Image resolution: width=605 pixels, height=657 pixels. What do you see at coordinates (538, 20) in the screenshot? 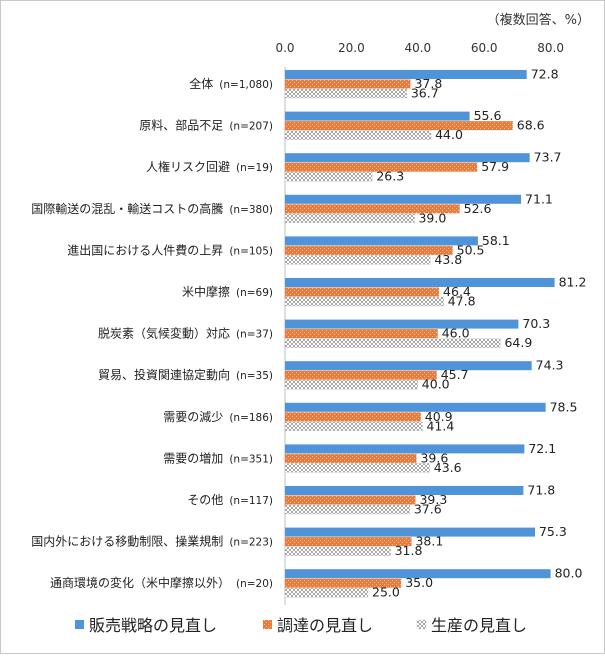
I see `unit-note: （複数回答、%）` at bounding box center [538, 20].